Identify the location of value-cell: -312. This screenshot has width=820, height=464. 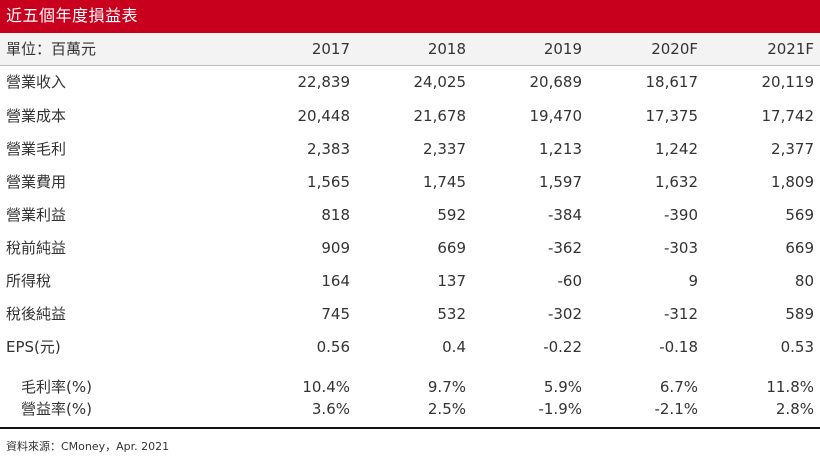
(680, 313).